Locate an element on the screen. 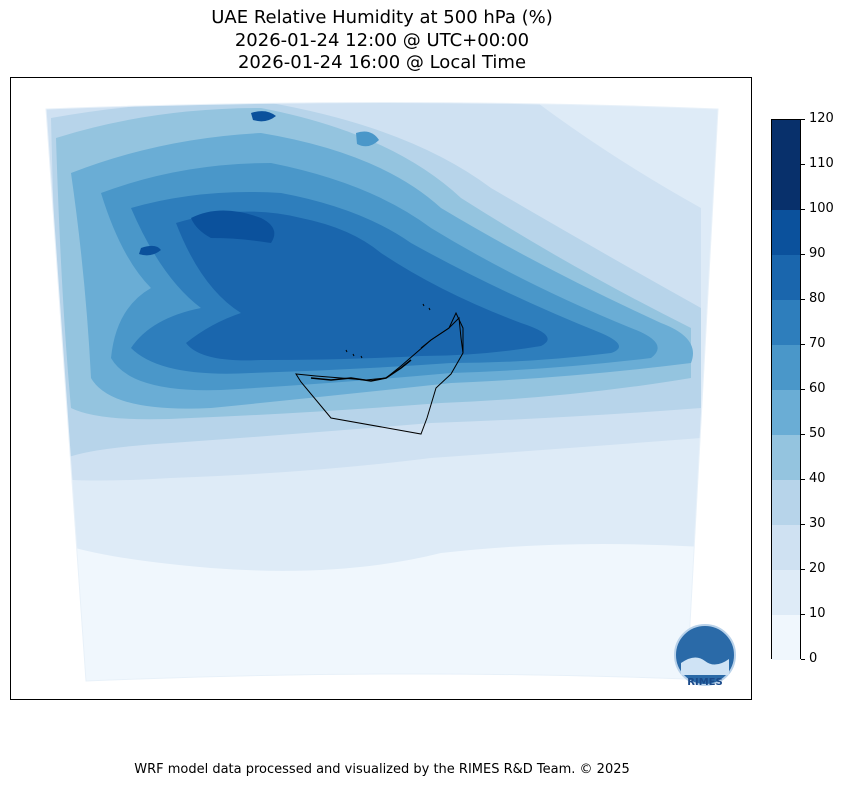 This screenshot has width=844, height=788. islands is located at coordinates (388, 331).